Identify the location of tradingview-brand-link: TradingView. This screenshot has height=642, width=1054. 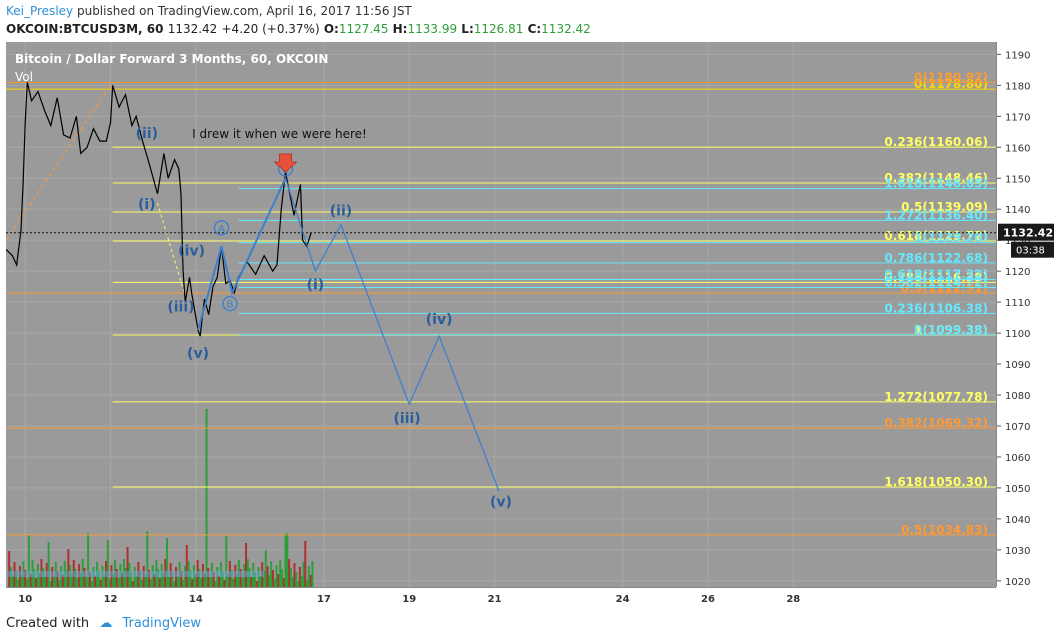
(161, 623).